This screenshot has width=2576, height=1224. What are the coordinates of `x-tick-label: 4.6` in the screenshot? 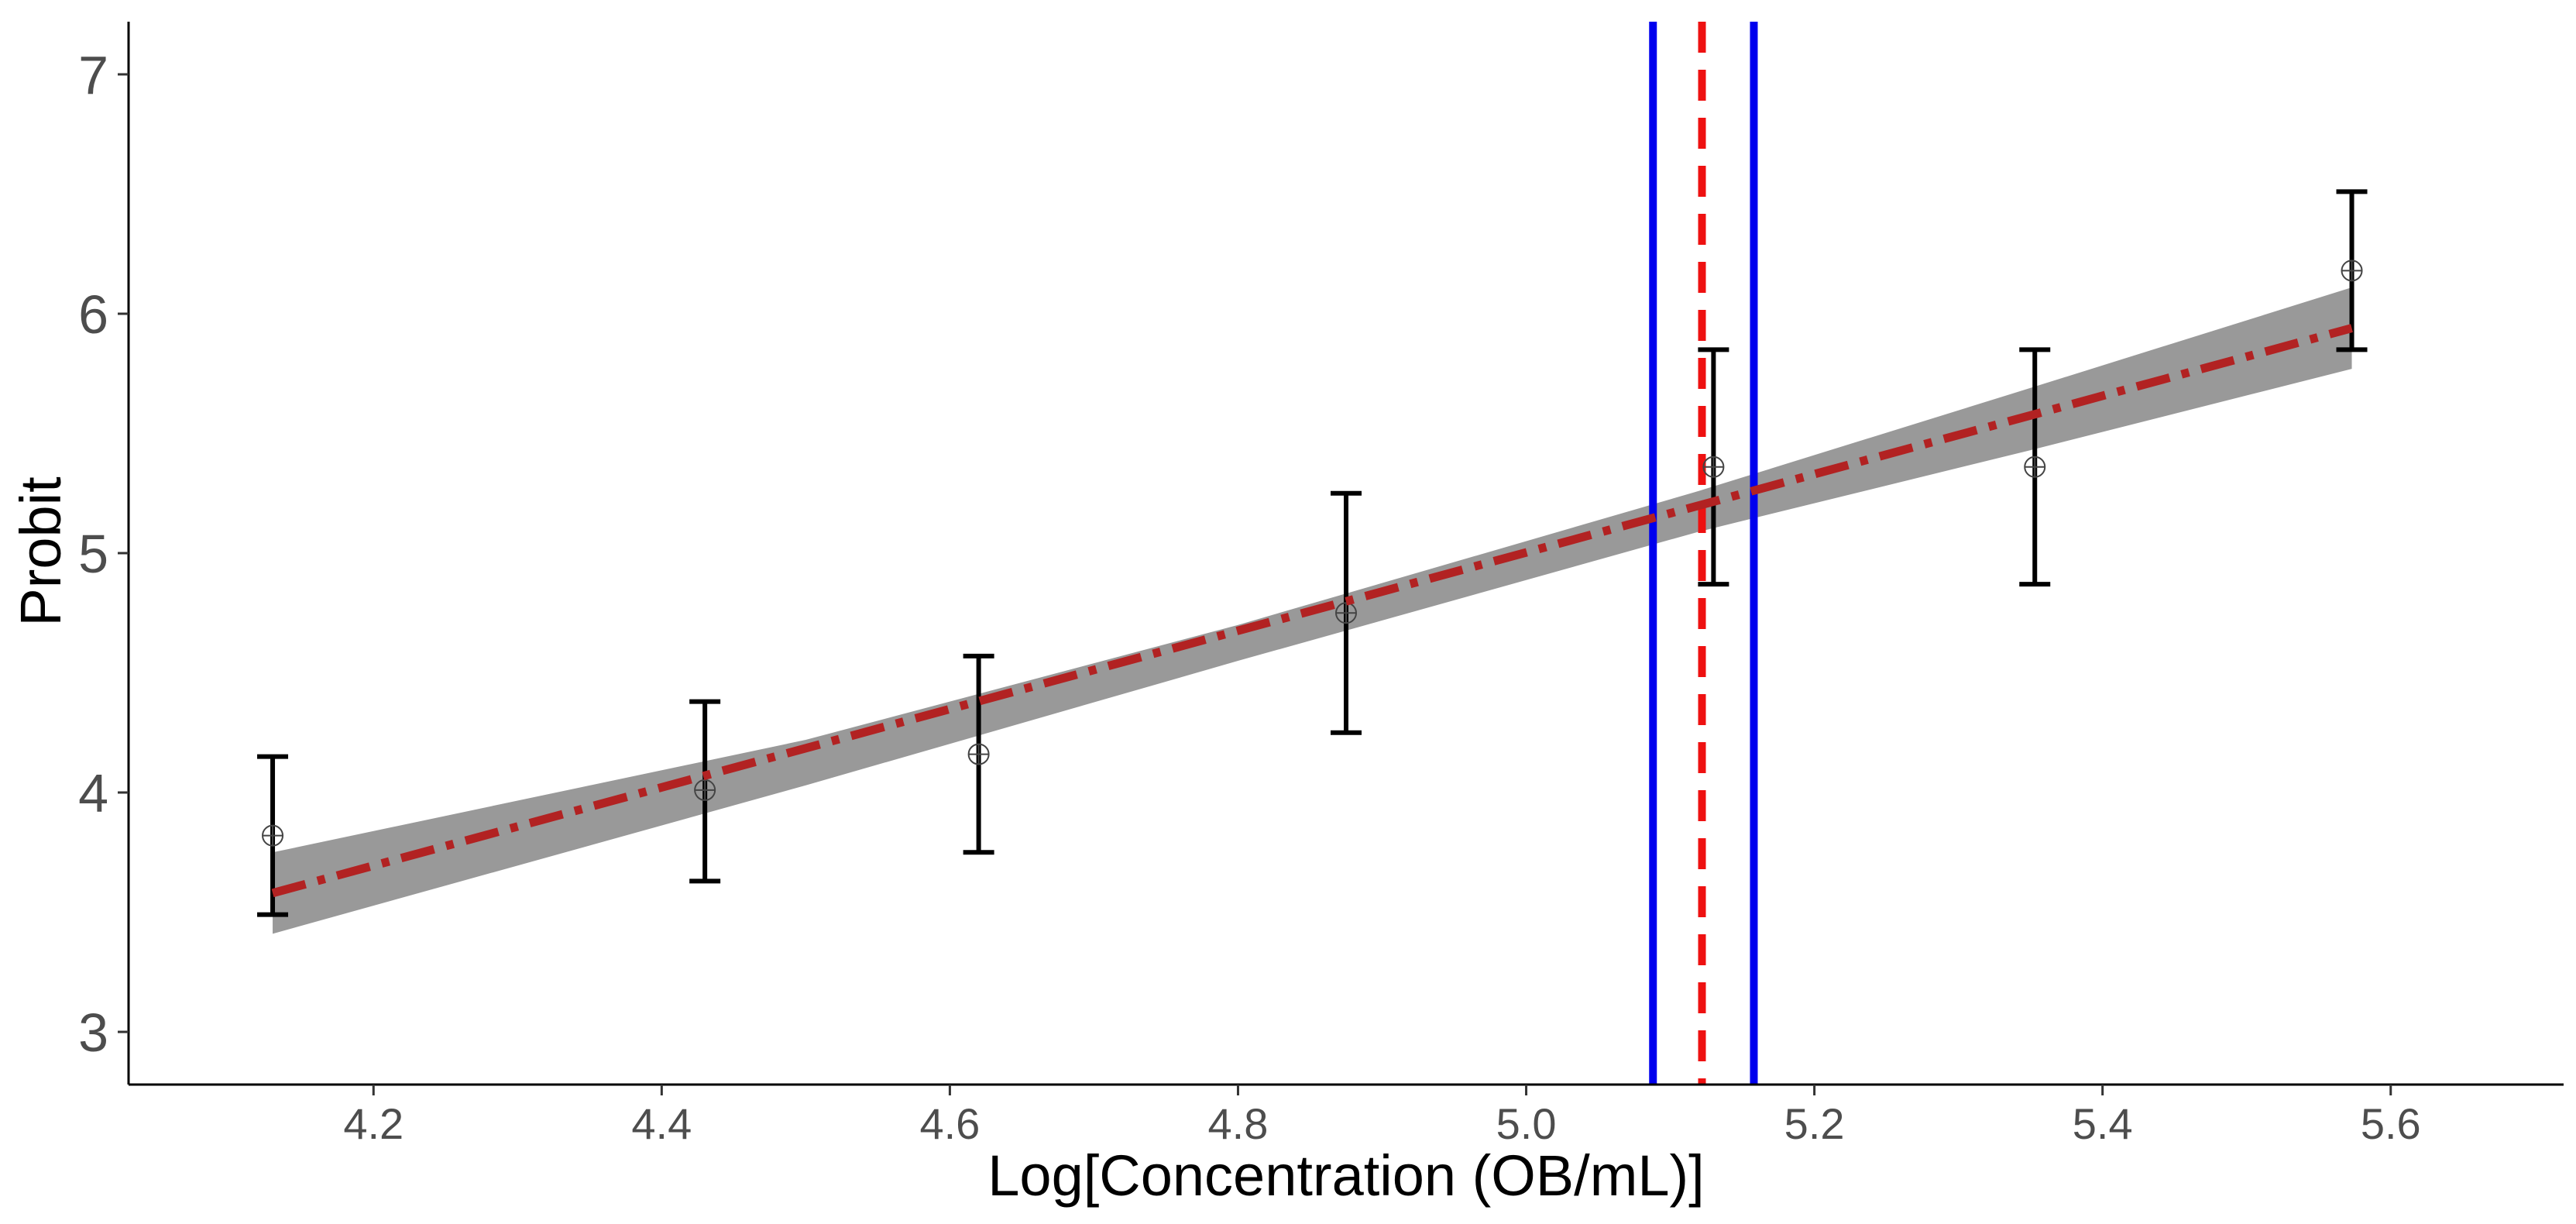 It's located at (949, 1123).